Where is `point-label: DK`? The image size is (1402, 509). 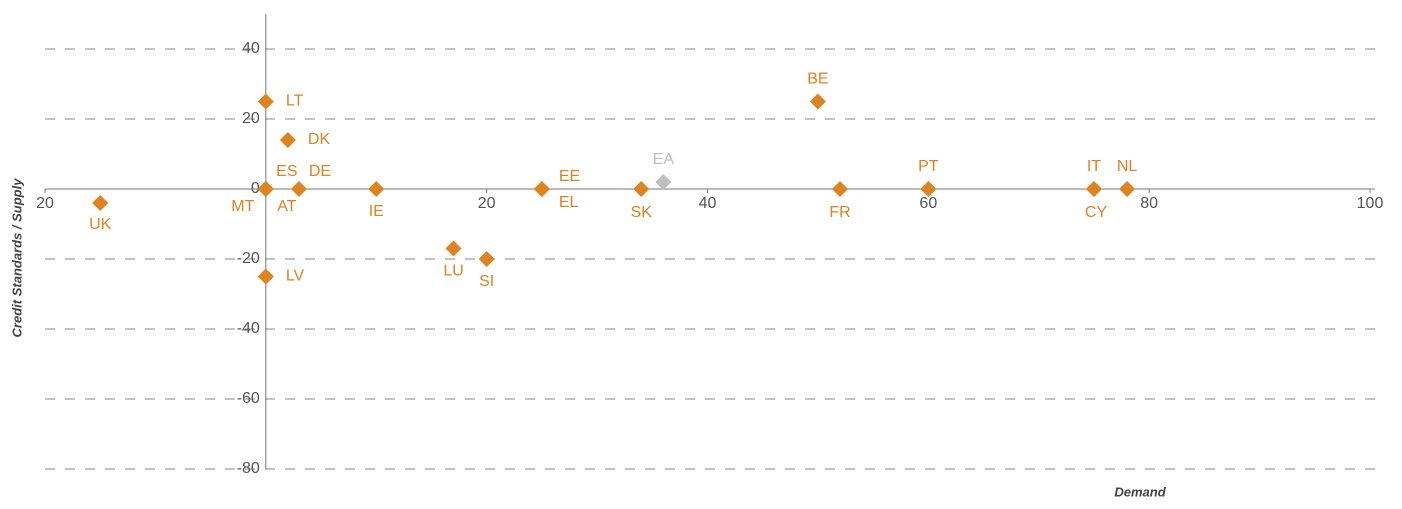 point-label: DK is located at coordinates (319, 139).